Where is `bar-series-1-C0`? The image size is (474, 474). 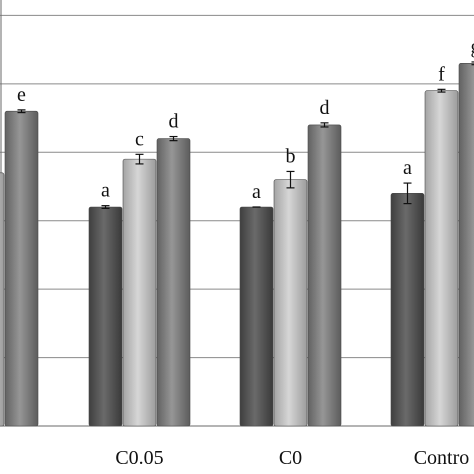
bar-series-1-C0 is located at coordinates (256, 316).